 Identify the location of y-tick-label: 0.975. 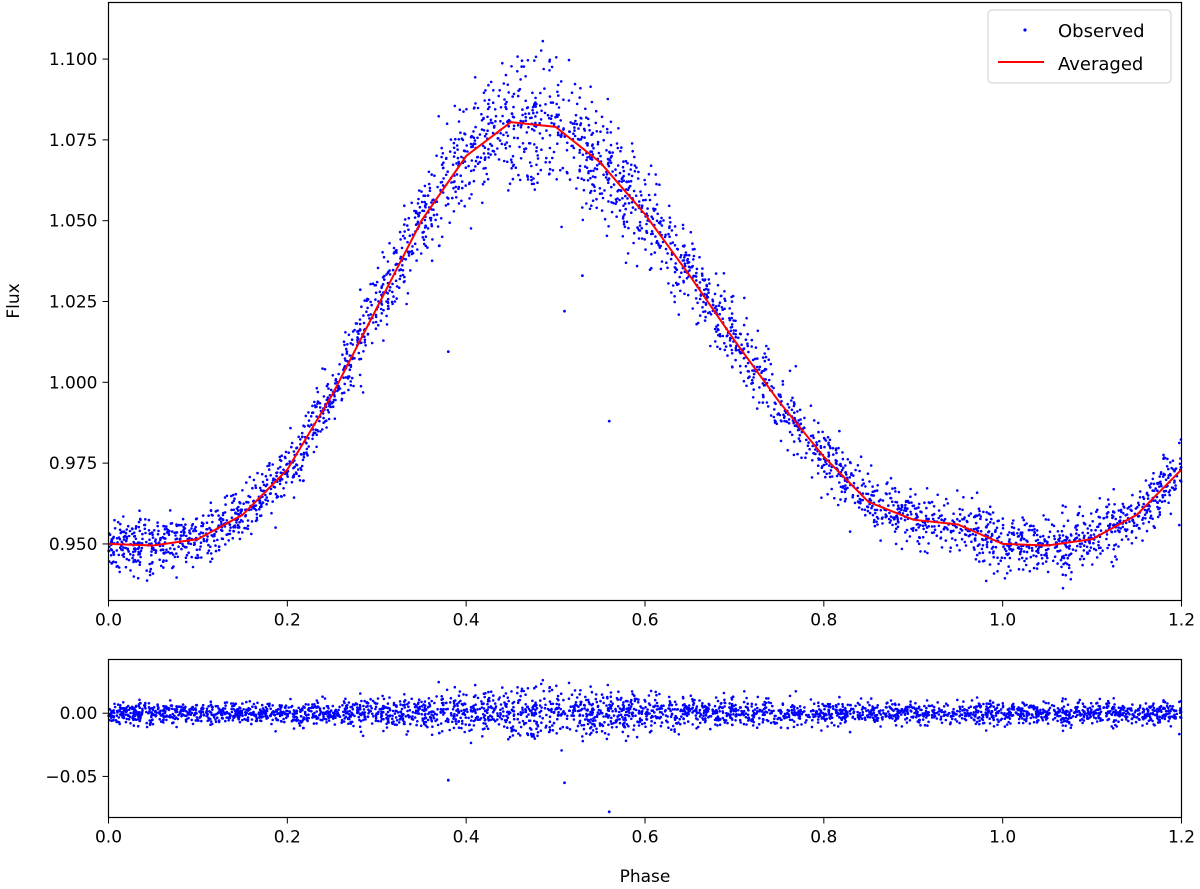
(73, 464).